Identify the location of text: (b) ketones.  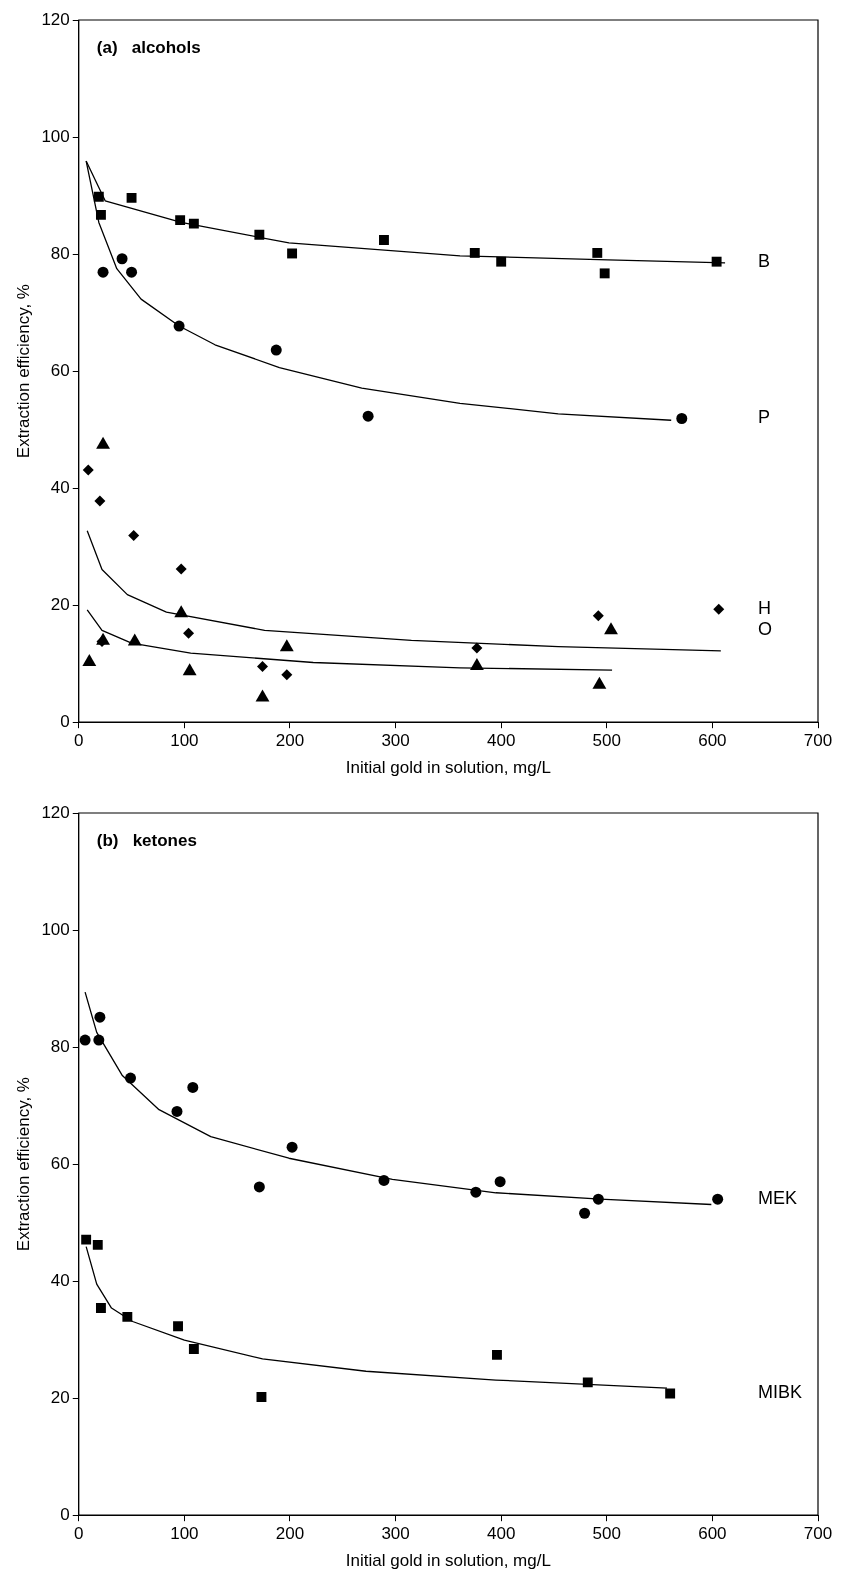
(146, 841).